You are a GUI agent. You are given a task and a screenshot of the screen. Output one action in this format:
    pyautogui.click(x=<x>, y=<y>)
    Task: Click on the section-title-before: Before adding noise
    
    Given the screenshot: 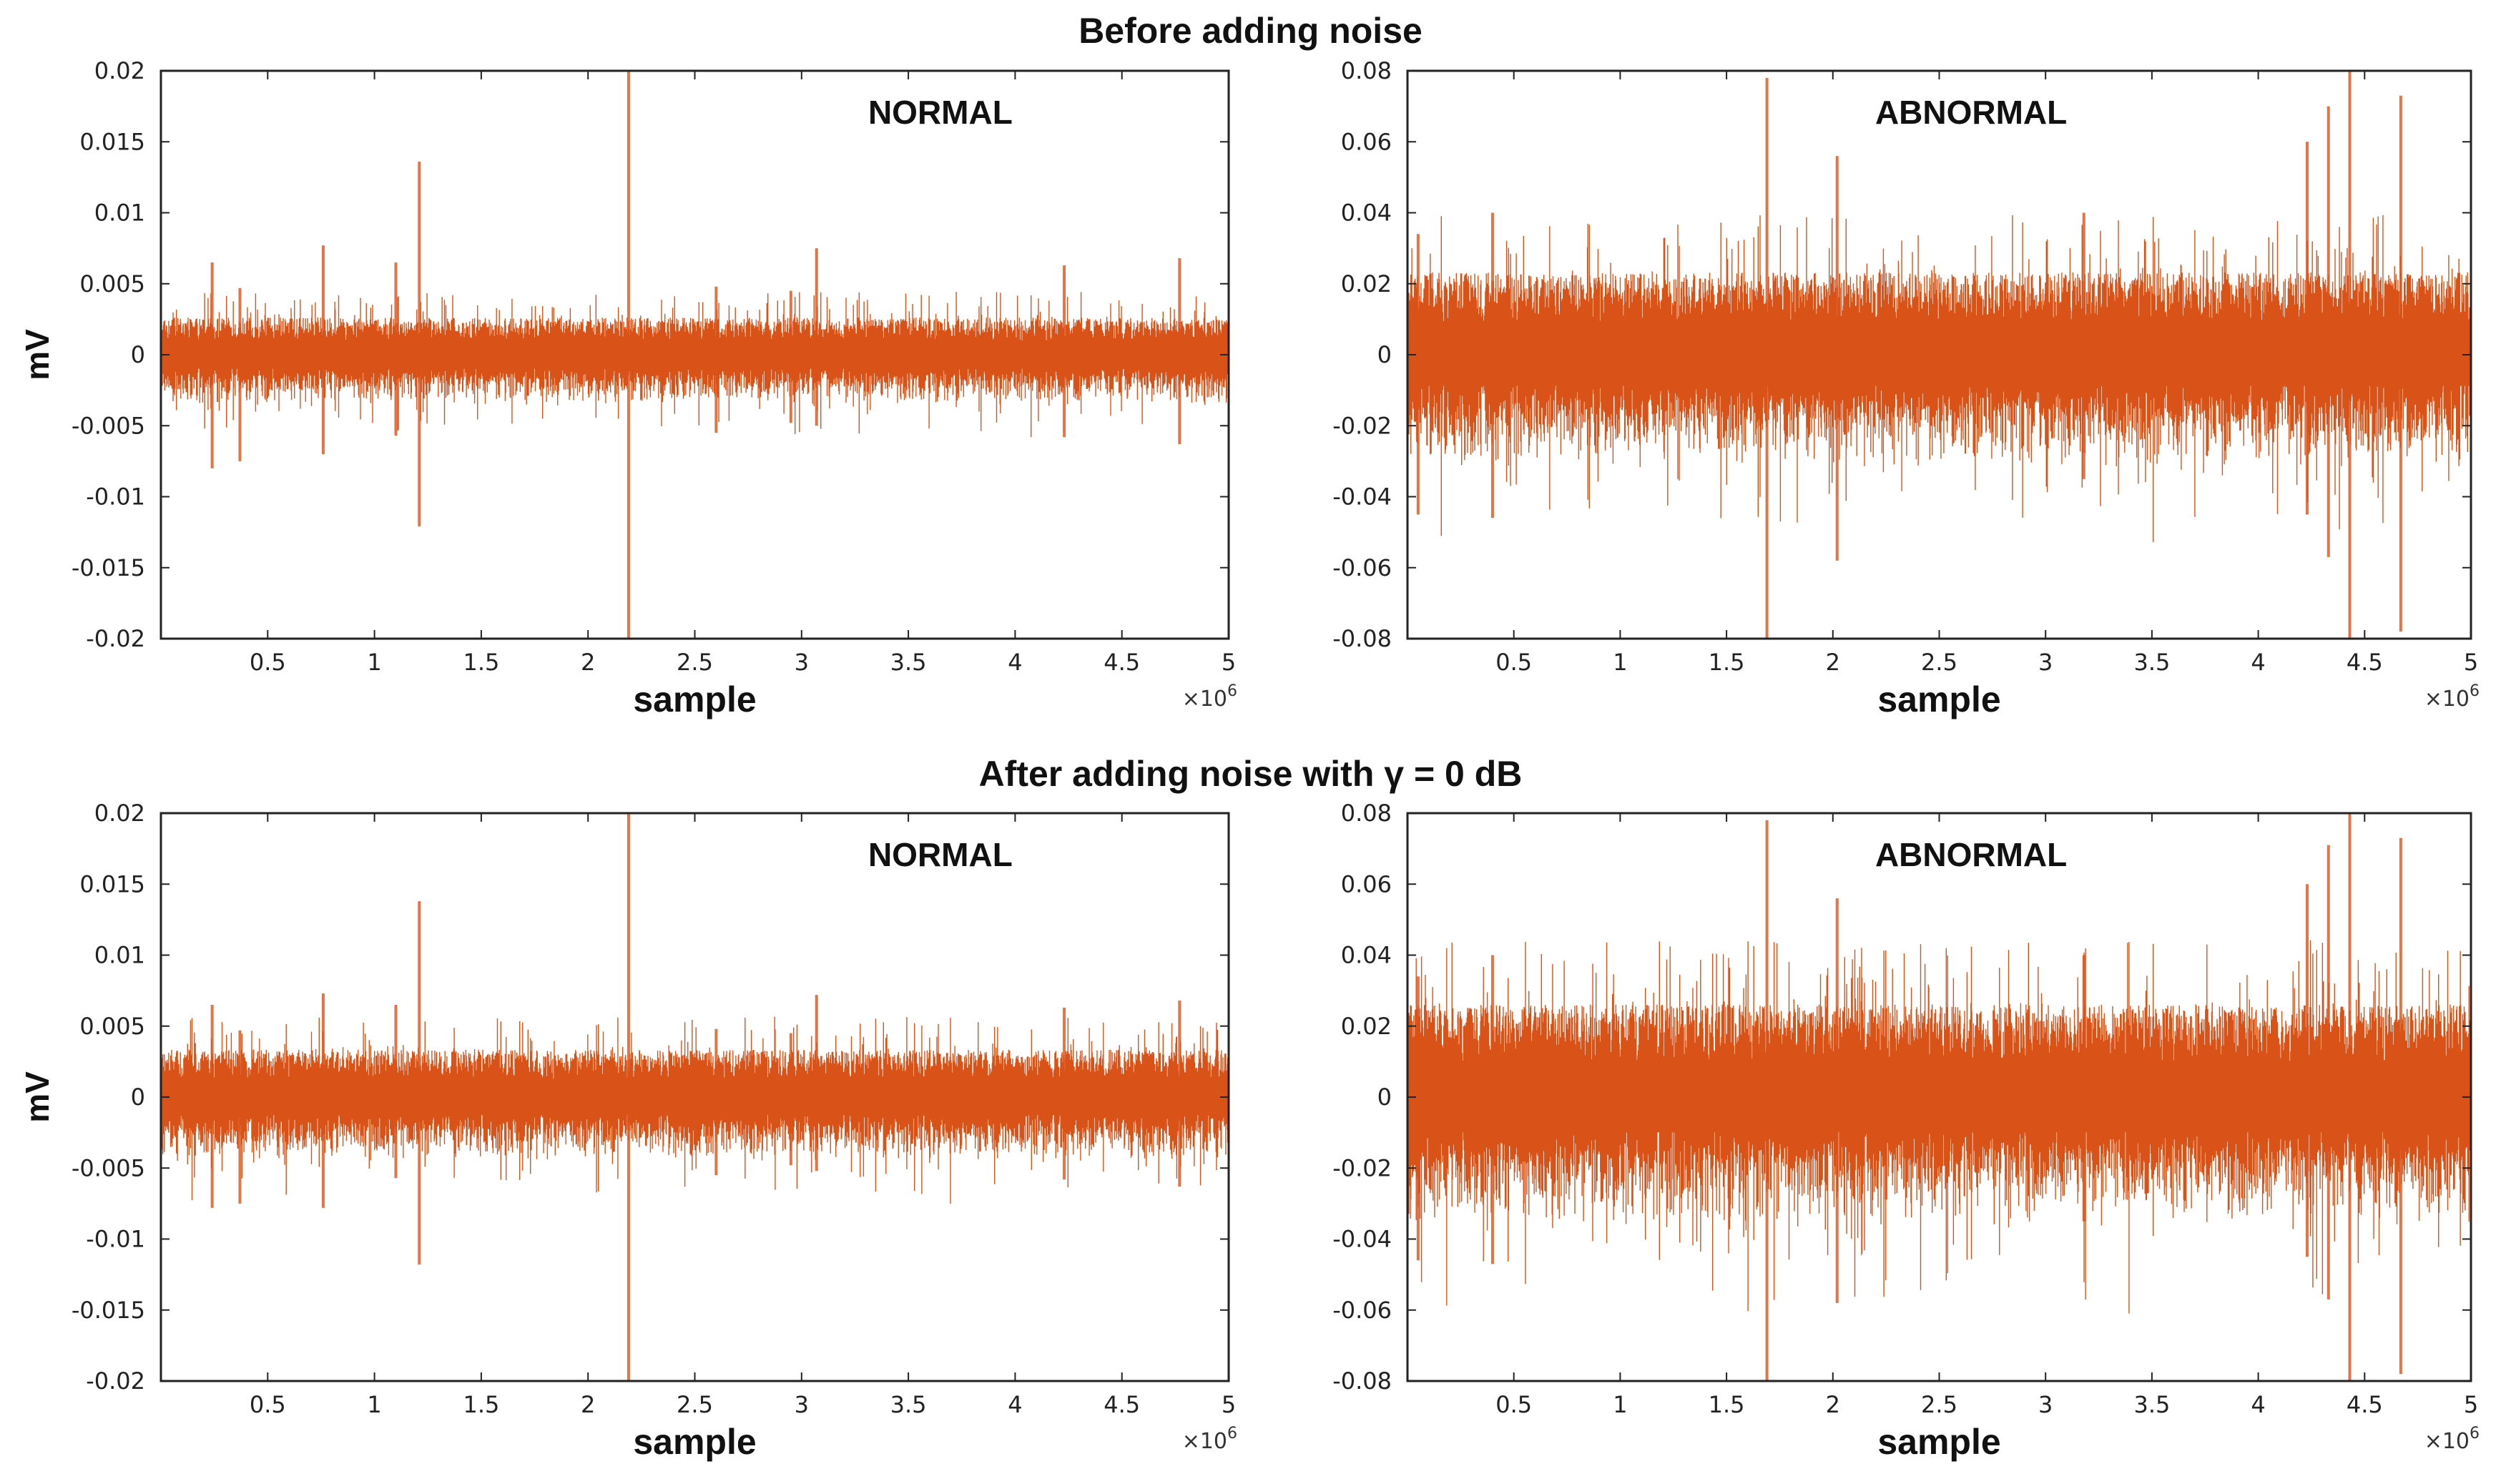 What is the action you would take?
    pyautogui.click(x=1250, y=31)
    